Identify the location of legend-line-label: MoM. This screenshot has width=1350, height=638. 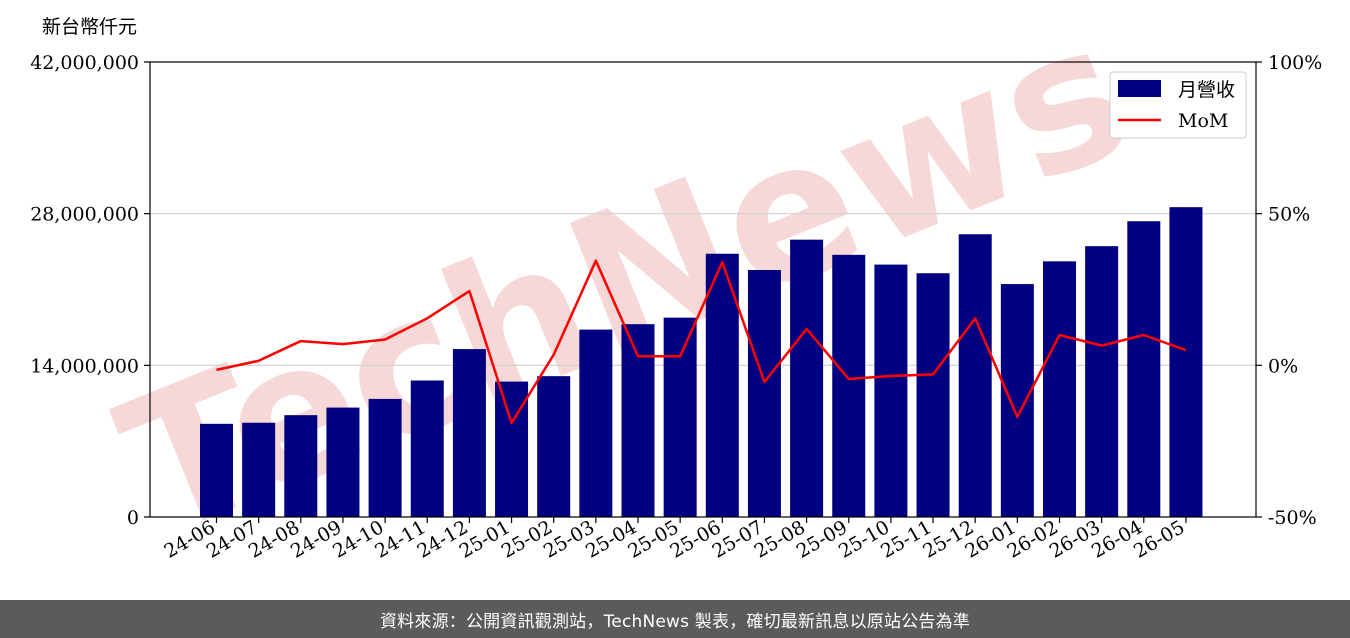
(1203, 121).